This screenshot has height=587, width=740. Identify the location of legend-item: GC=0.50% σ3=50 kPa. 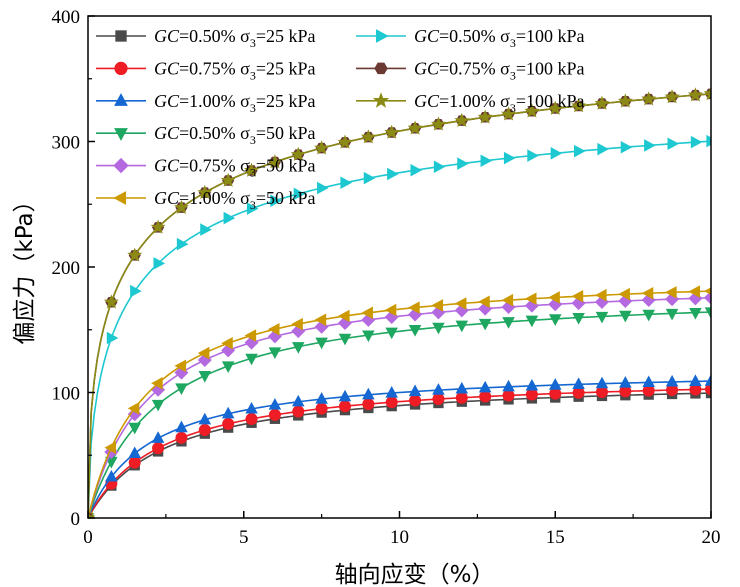
(206, 135).